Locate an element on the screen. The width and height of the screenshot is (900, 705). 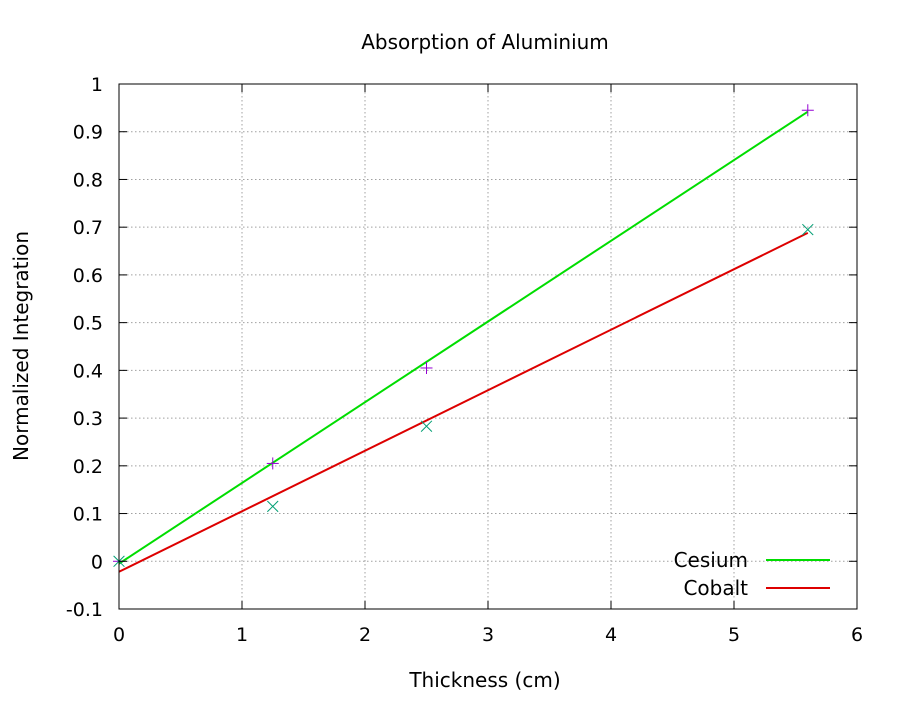
y-axis-title: Normalized Integration is located at coordinates (21, 346).